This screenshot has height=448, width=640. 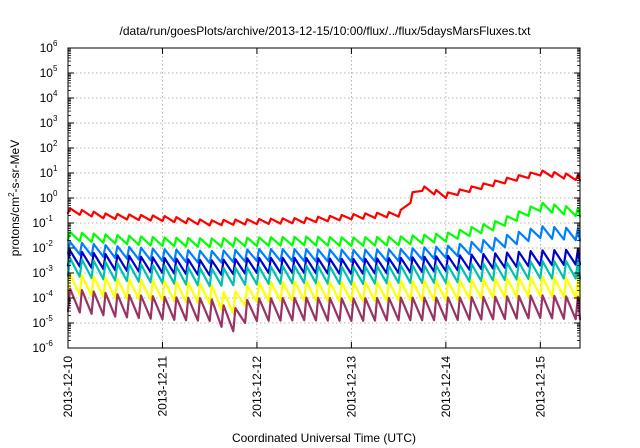 What do you see at coordinates (49, 122) in the screenshot?
I see `y-tick-label: 10³` at bounding box center [49, 122].